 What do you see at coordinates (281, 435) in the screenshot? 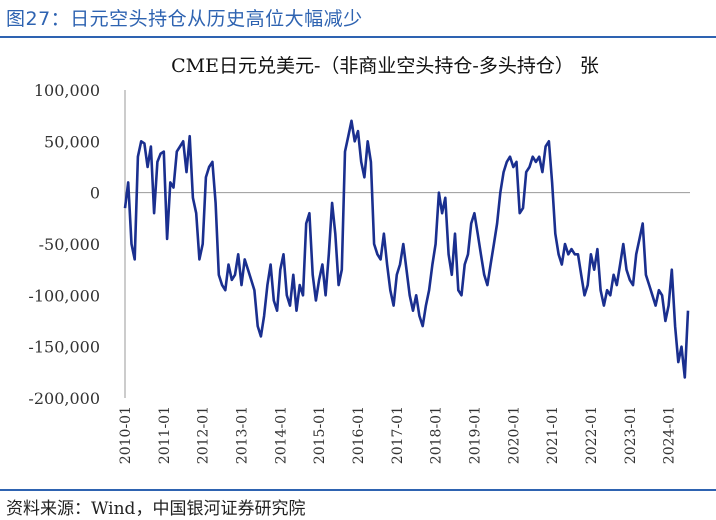
I see `x-tick-label: 2014-01` at bounding box center [281, 435].